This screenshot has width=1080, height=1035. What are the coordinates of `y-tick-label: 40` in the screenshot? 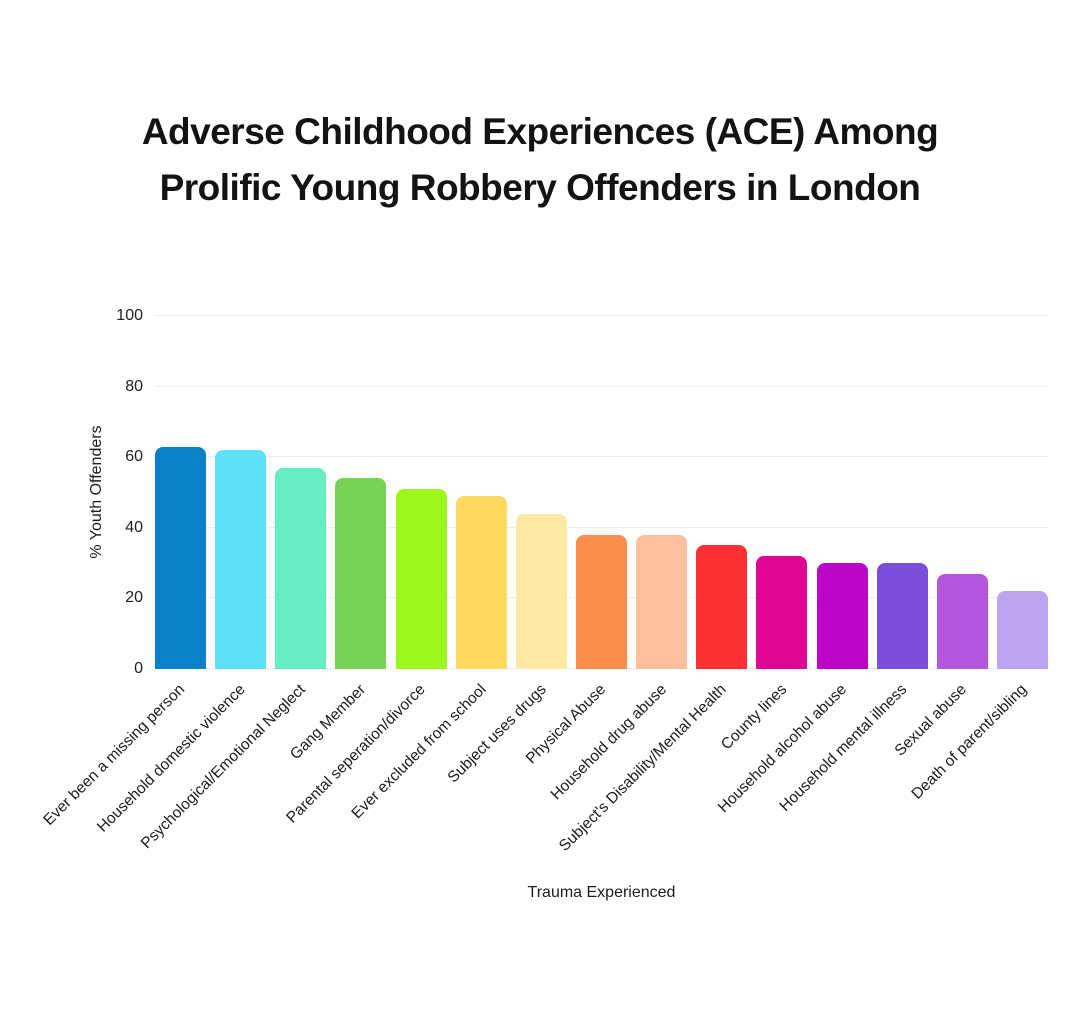 It's located at (134, 527).